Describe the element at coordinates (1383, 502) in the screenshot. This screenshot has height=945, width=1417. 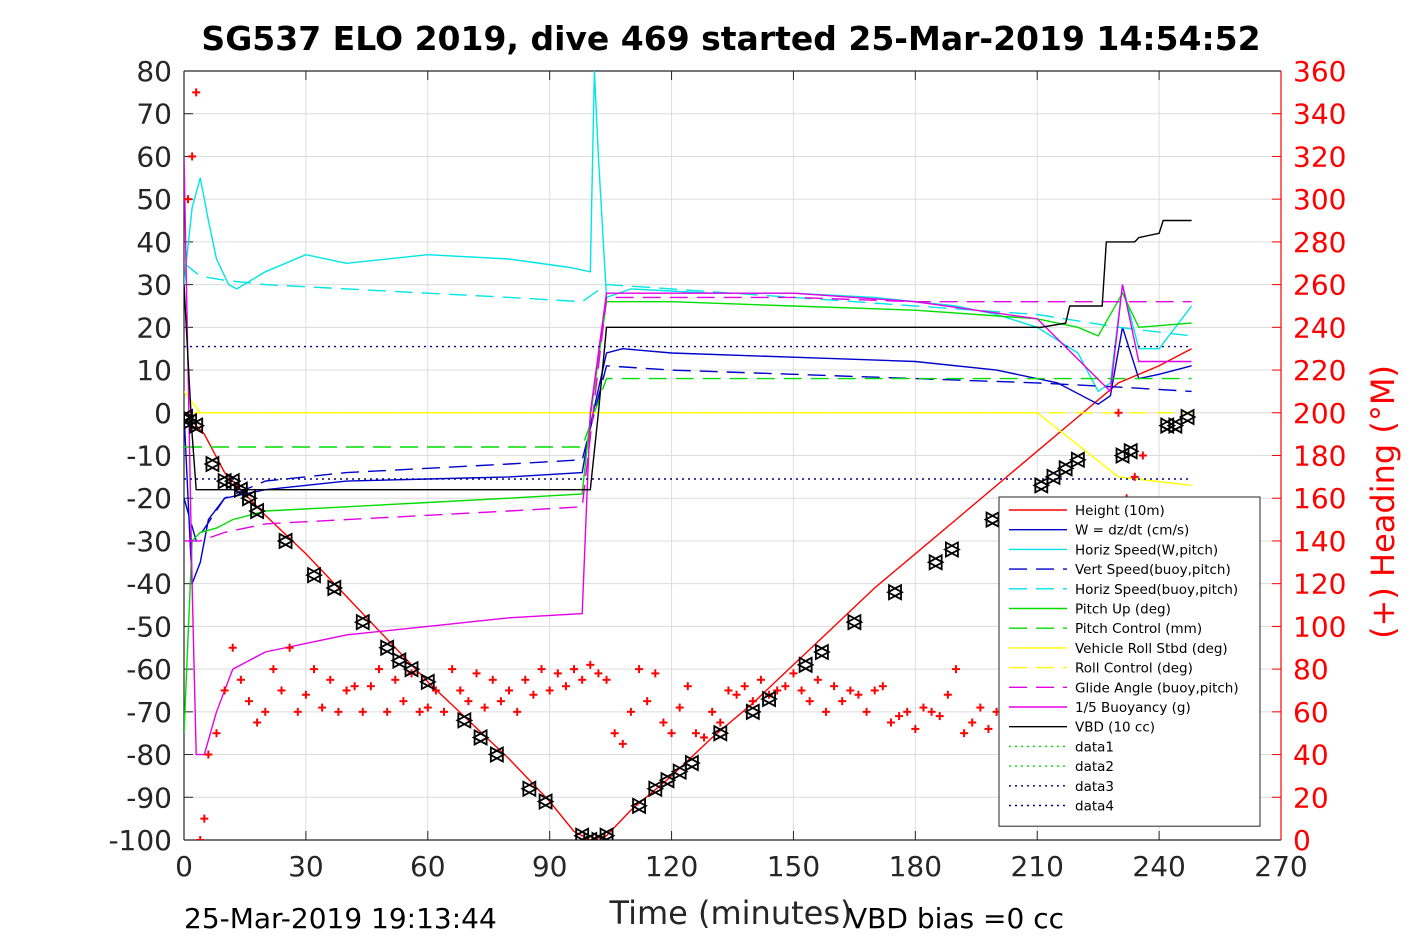
I see `y-axis-right-label: (+) Heading (°M)` at that location.